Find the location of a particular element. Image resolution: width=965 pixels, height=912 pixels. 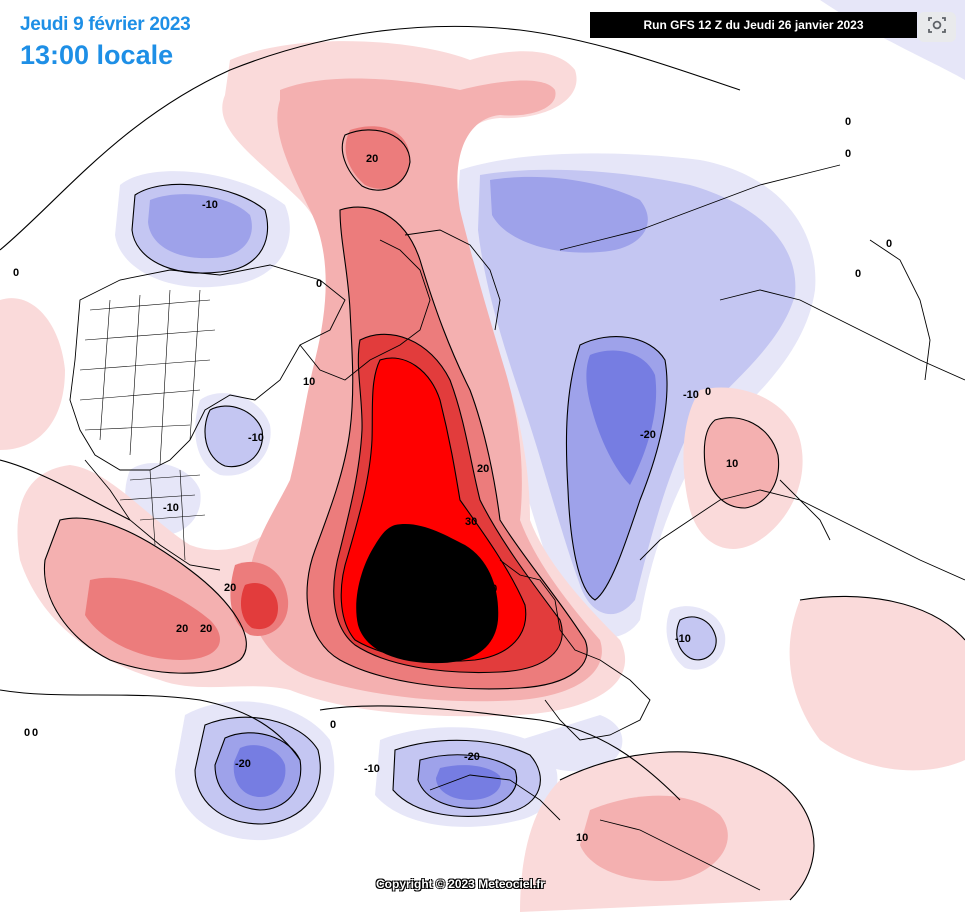

model-run-banner: Run GFS 12 Z du Jeudi 26 janvier 2023 is located at coordinates (753, 25).